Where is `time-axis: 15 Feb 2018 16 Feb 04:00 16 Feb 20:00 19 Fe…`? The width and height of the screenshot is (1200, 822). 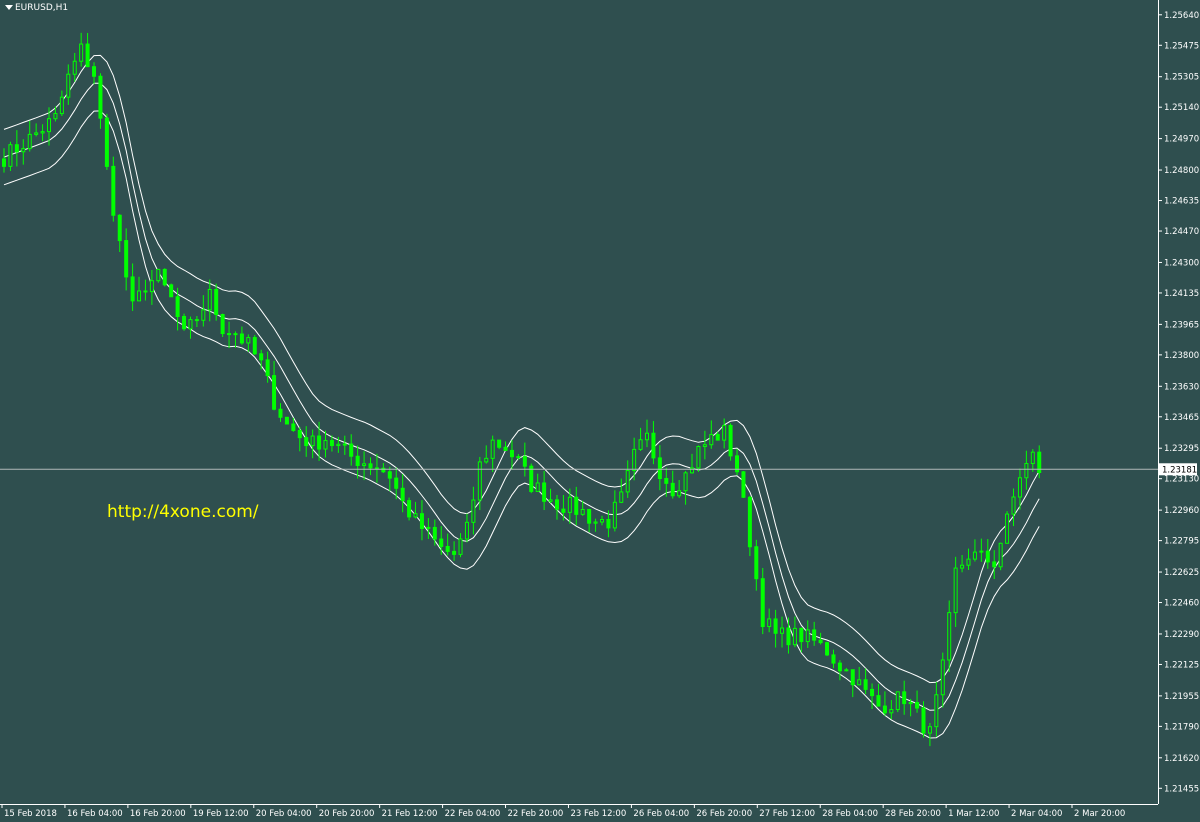
time-axis: 15 Feb 2018 16 Feb 04:00 16 Feb 20:00 19 Fe… is located at coordinates (563, 811).